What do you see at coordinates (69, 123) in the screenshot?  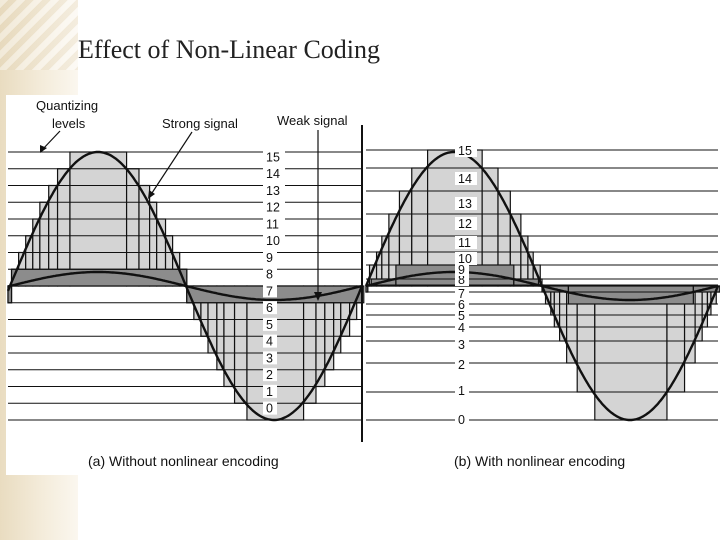 I see `quantizing-levels-label-2: levels` at bounding box center [69, 123].